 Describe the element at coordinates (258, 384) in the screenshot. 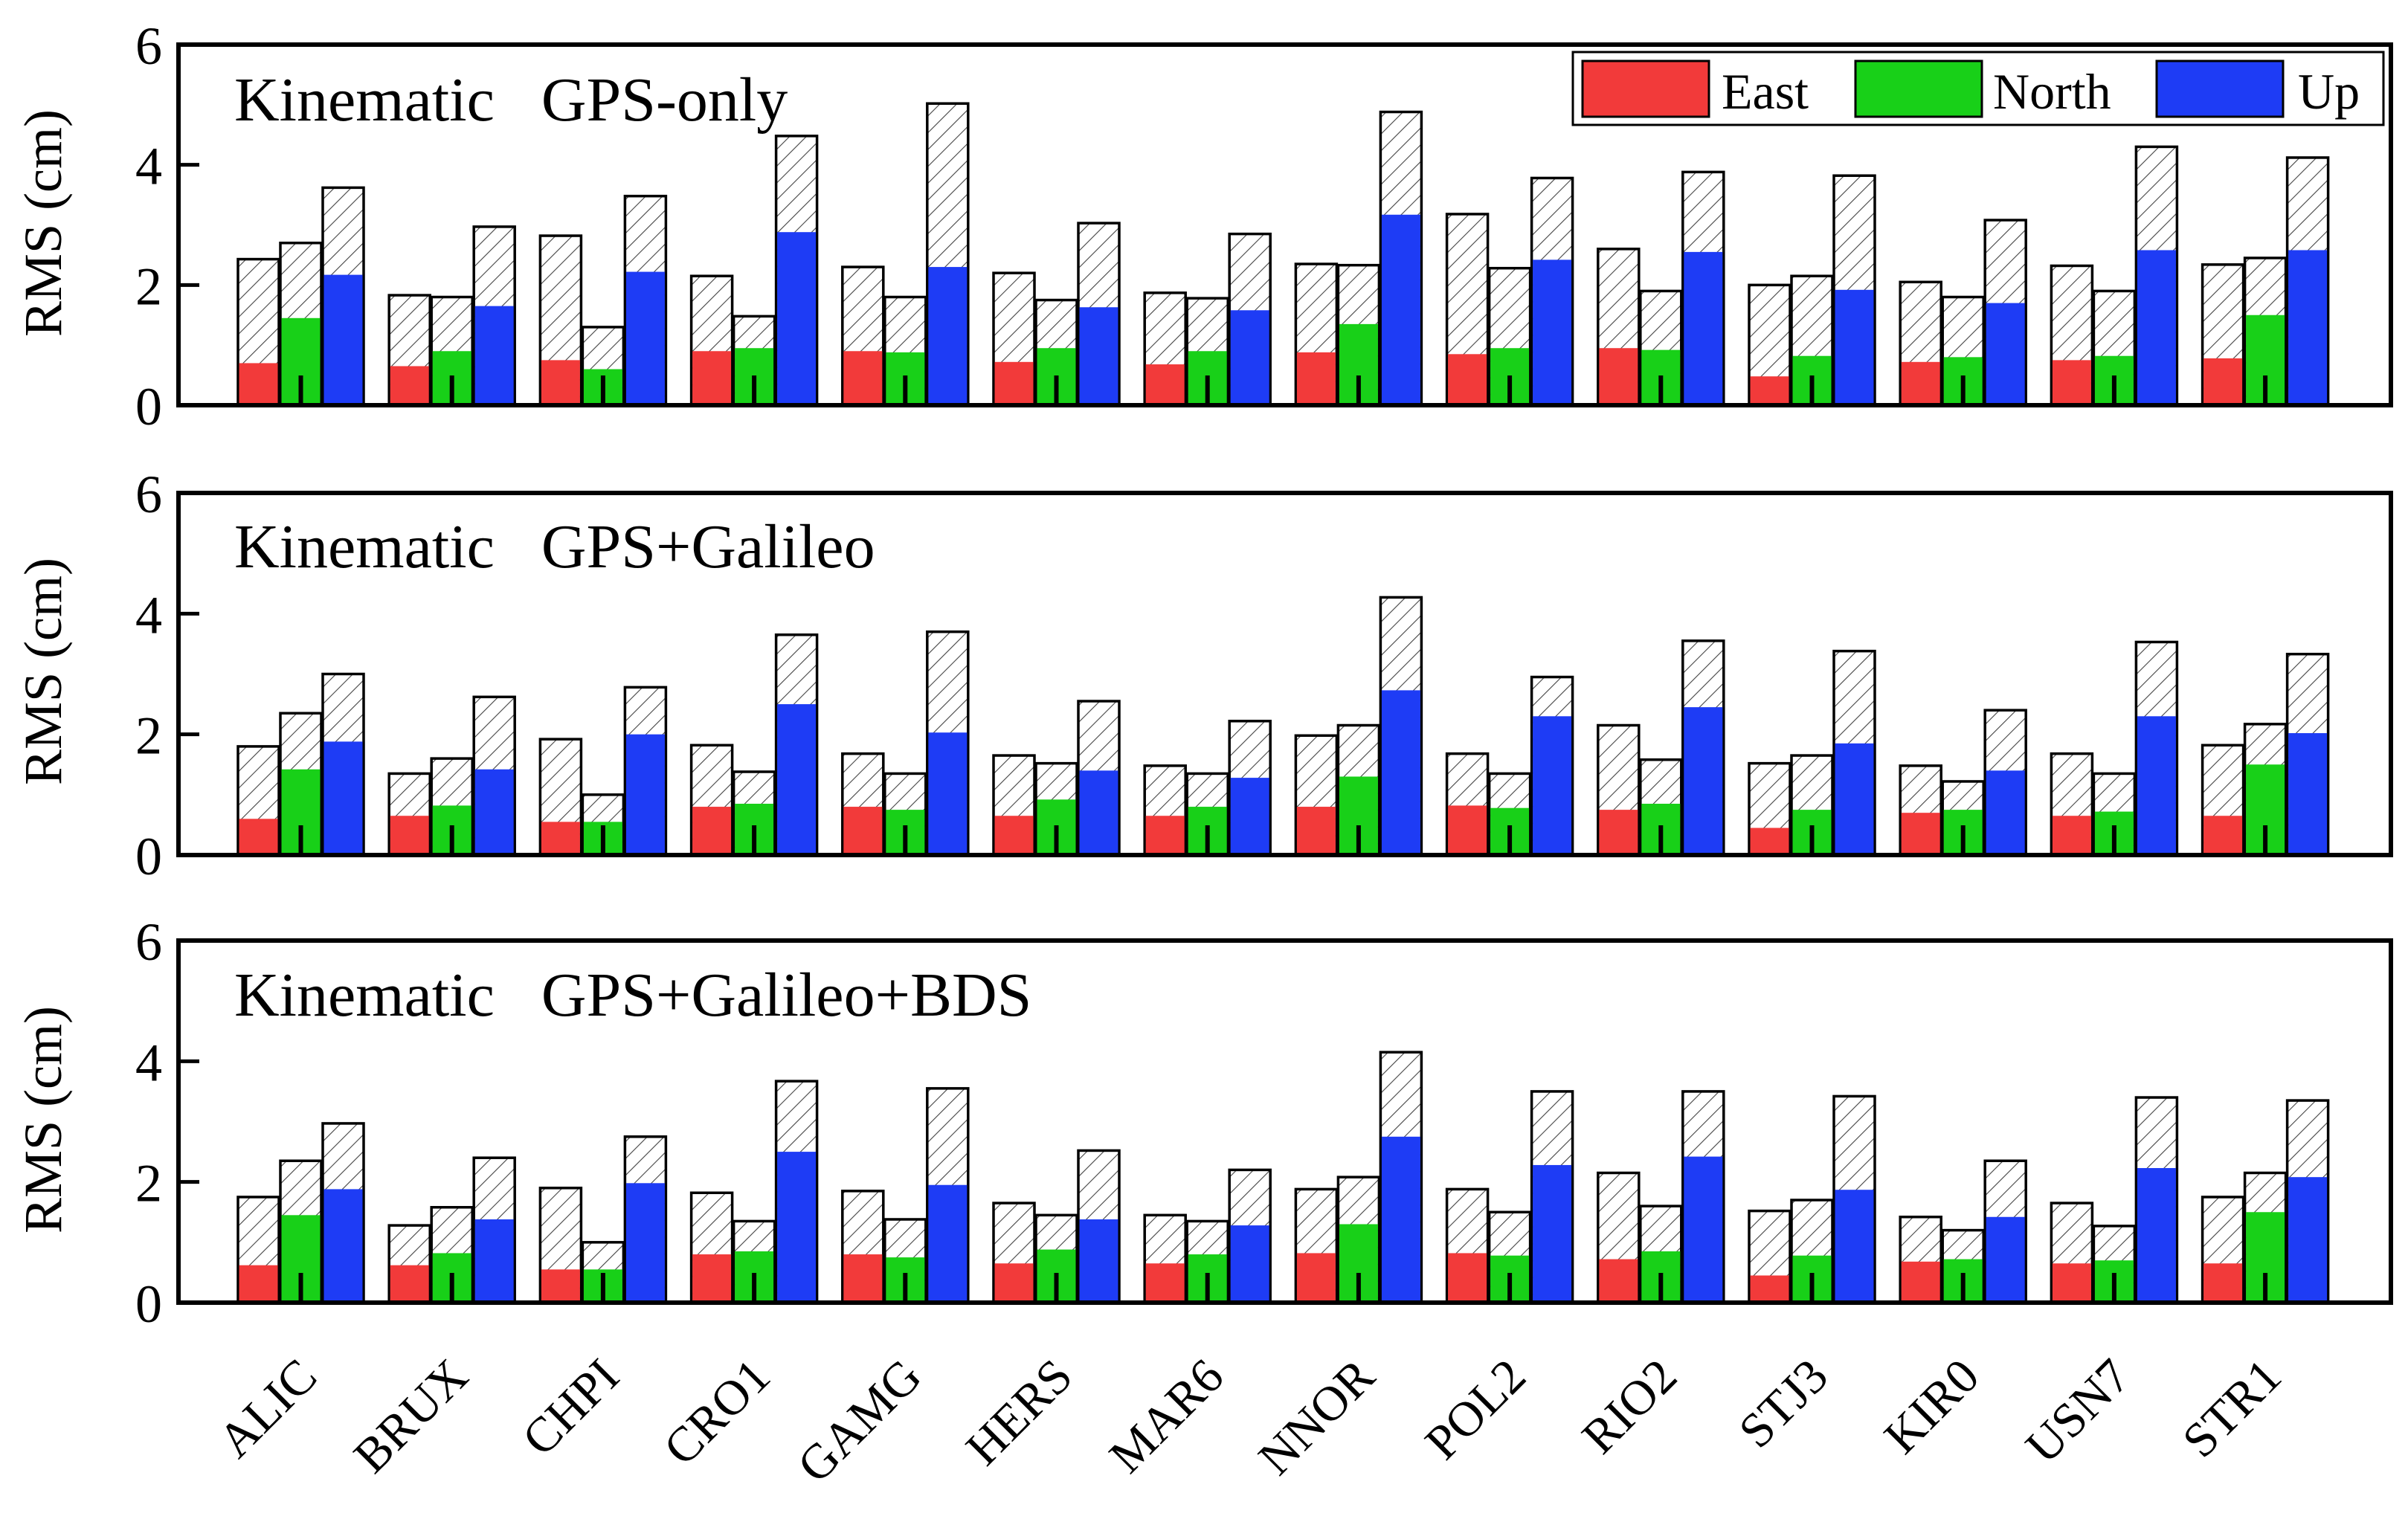

I see `bar-east-alic-p1` at that location.